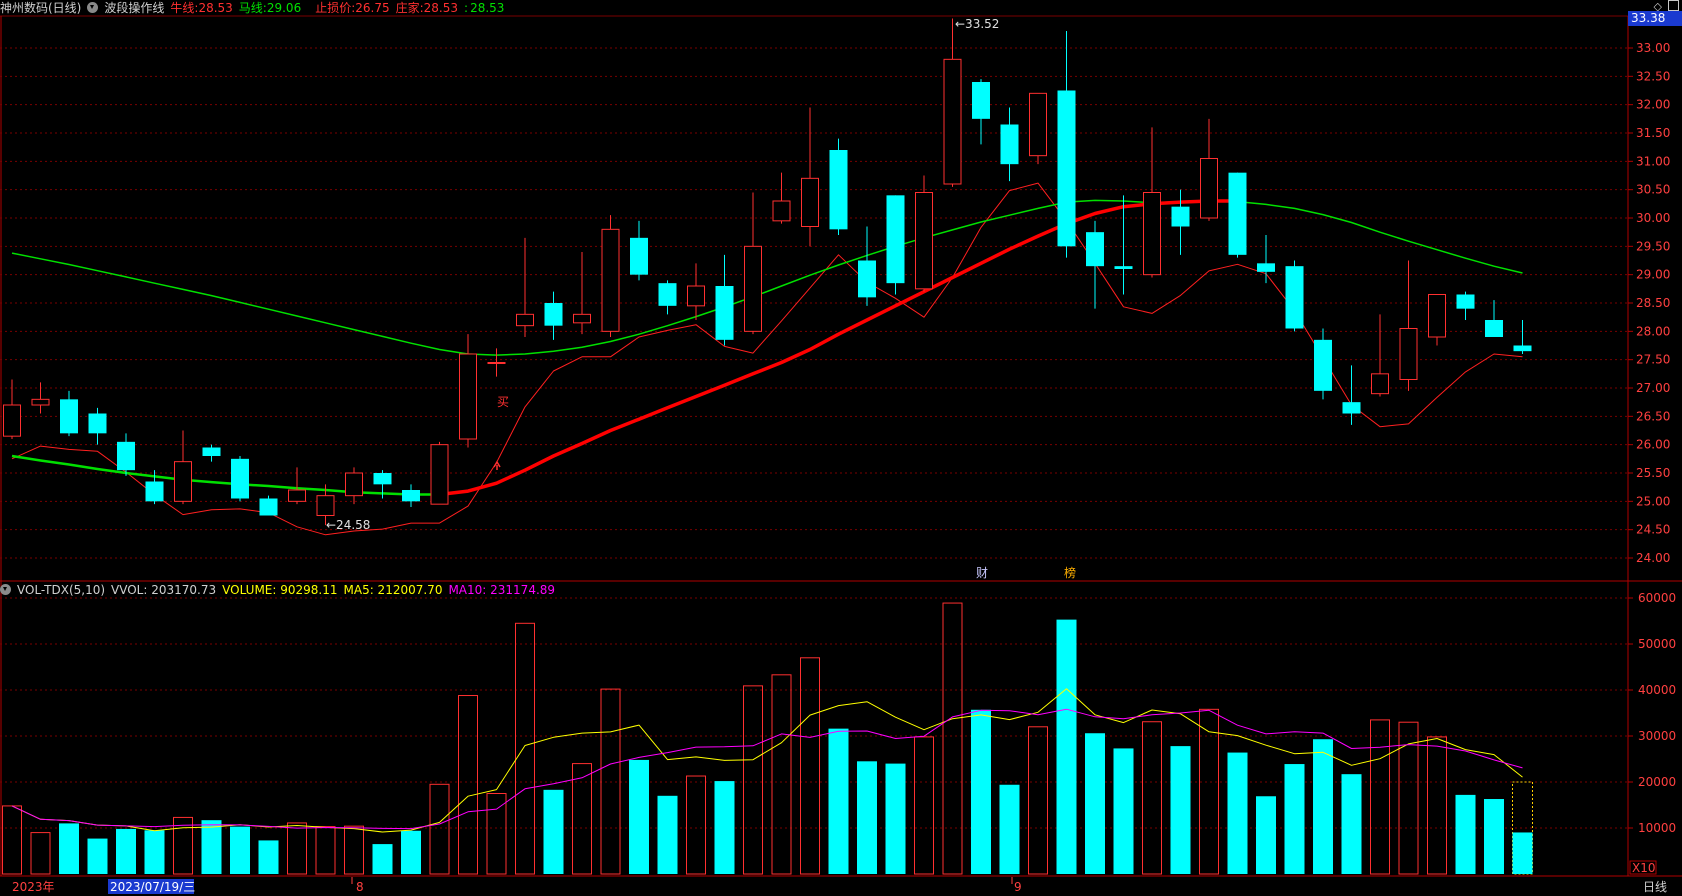 The width and height of the screenshot is (1682, 896). What do you see at coordinates (1653, 246) in the screenshot?
I see `price-tick-label: 29.50` at bounding box center [1653, 246].